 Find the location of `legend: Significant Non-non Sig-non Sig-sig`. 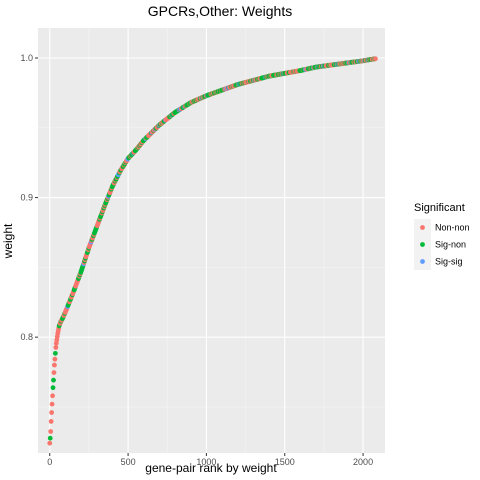

legend: Significant Non-non Sig-non Sig-sig is located at coordinates (442, 236).